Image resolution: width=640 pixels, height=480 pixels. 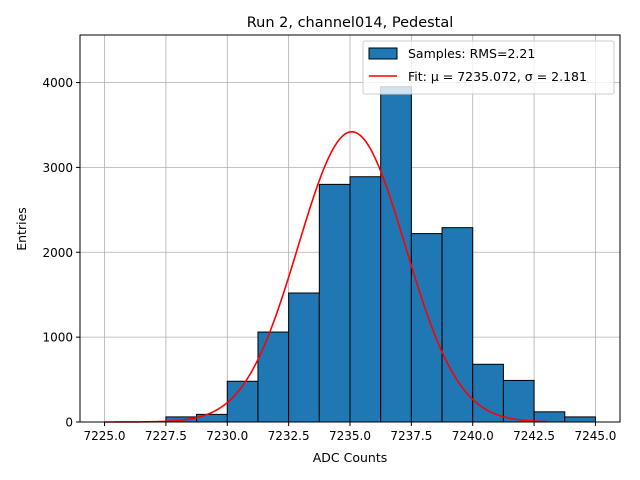 I want to click on x-axis-label: ADC Counts, so click(x=350, y=457).